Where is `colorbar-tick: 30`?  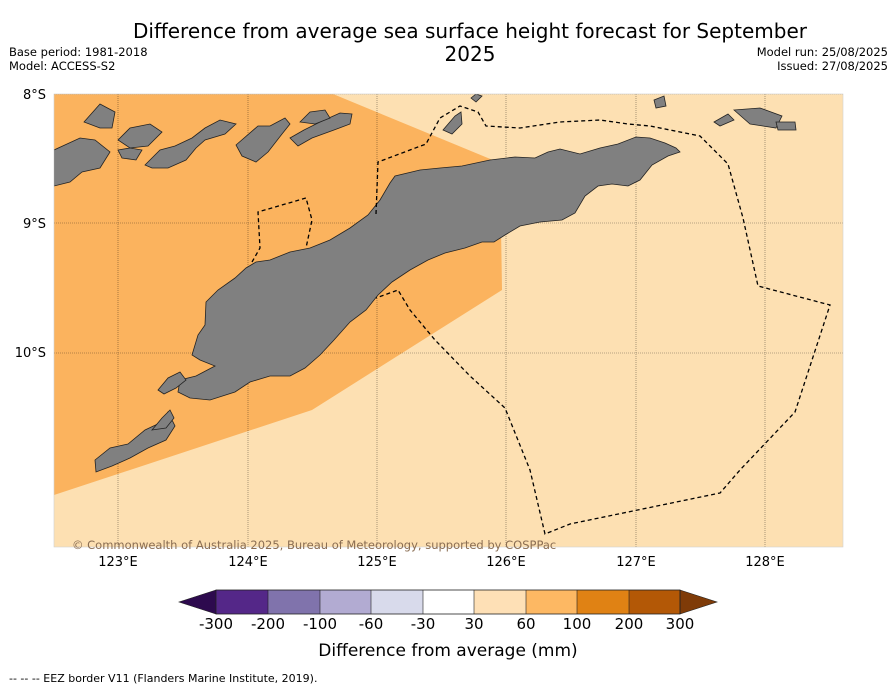
colorbar-tick: 30 is located at coordinates (474, 624).